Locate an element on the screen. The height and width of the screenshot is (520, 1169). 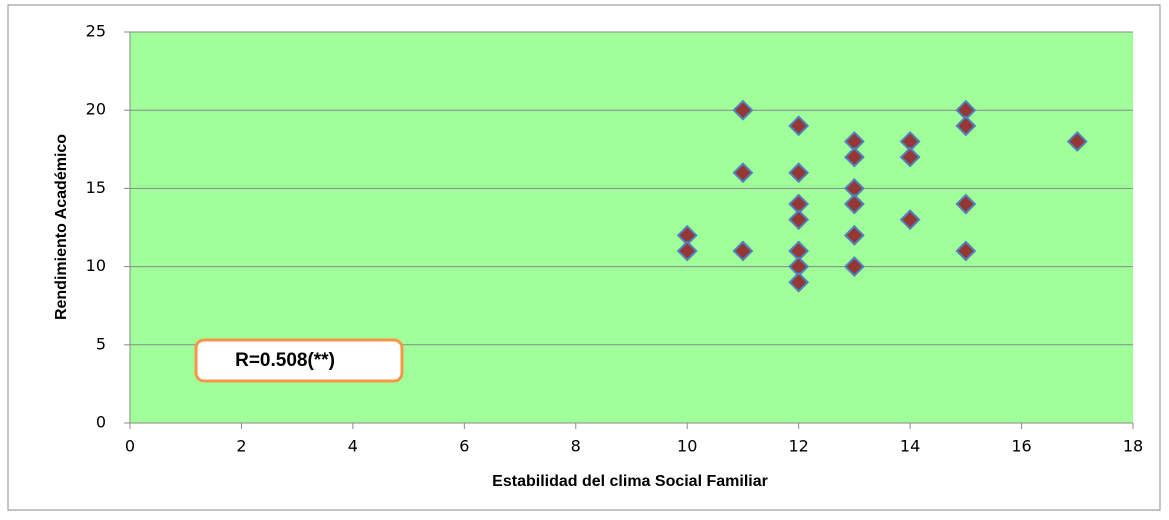
y-tick-label: 15 is located at coordinates (96, 187).